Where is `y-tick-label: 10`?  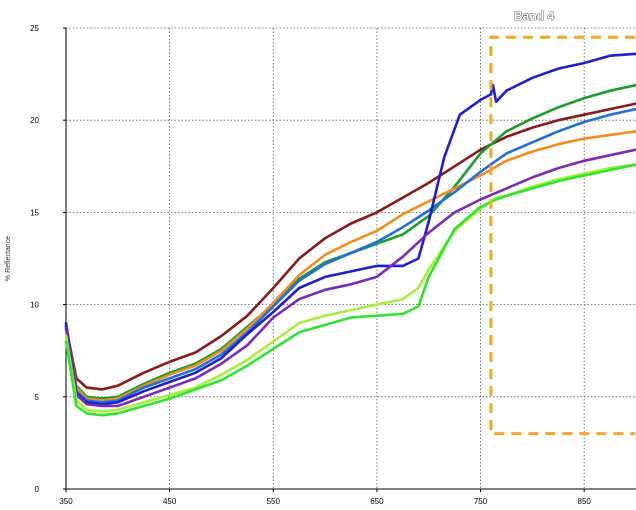 y-tick-label: 10 is located at coordinates (34, 305).